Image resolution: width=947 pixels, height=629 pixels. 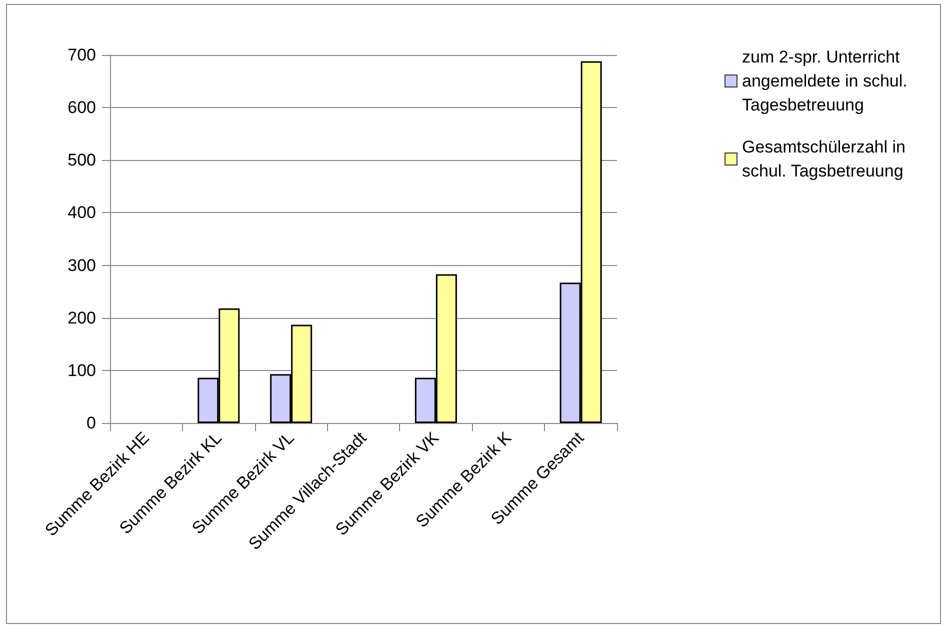 I want to click on y-tick-label: 600, so click(x=82, y=108).